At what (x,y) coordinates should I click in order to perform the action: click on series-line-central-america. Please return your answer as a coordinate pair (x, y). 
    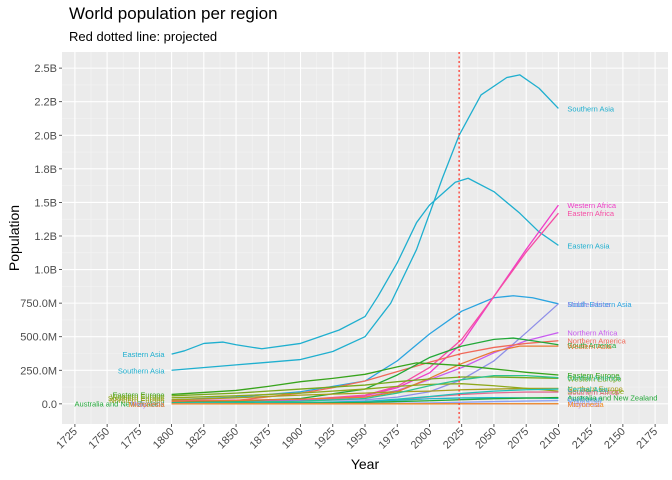
    Looking at the image, I should click on (365, 389).